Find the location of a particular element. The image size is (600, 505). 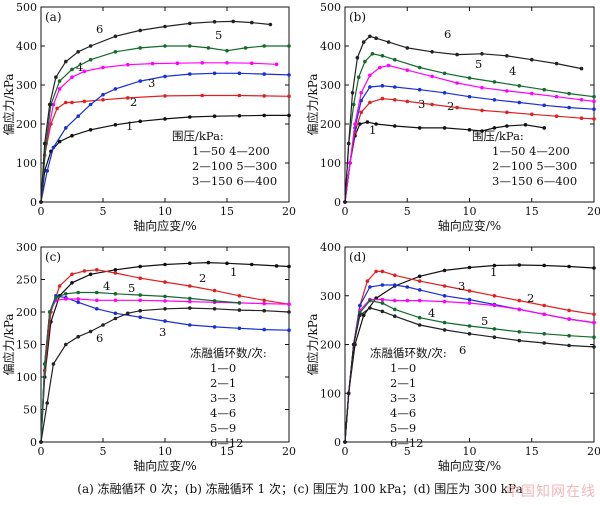

x-tick-label: 5 is located at coordinates (407, 451).